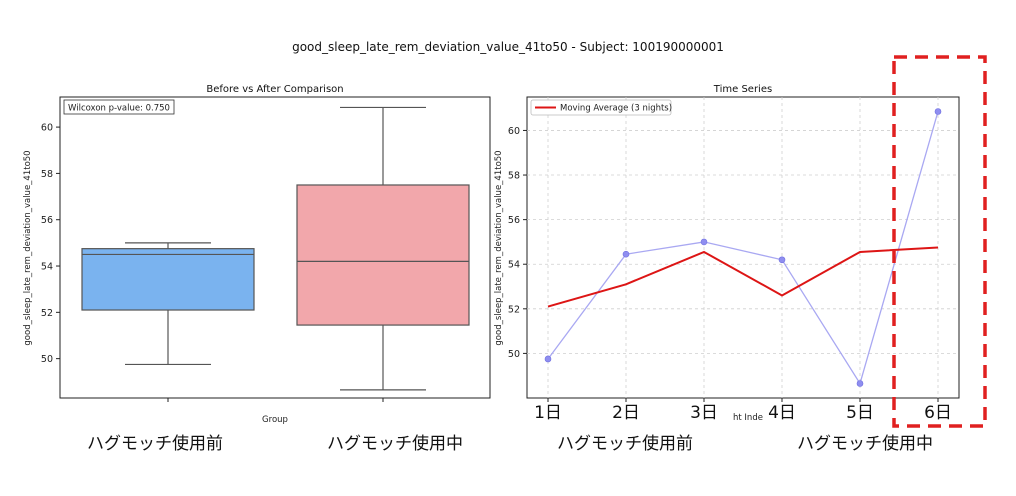  Describe the element at coordinates (514, 354) in the screenshot. I see `timeseries-ytick-label: 50` at that location.